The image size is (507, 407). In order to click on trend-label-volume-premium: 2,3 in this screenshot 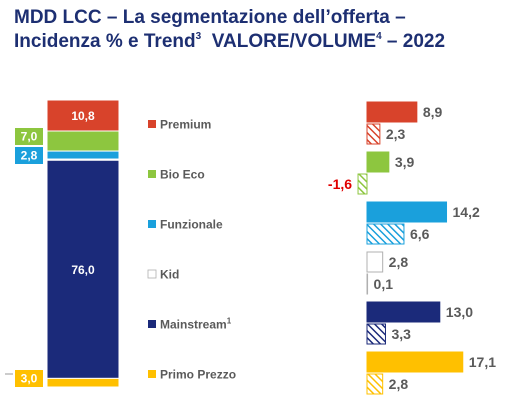, I will do `click(396, 134)`.